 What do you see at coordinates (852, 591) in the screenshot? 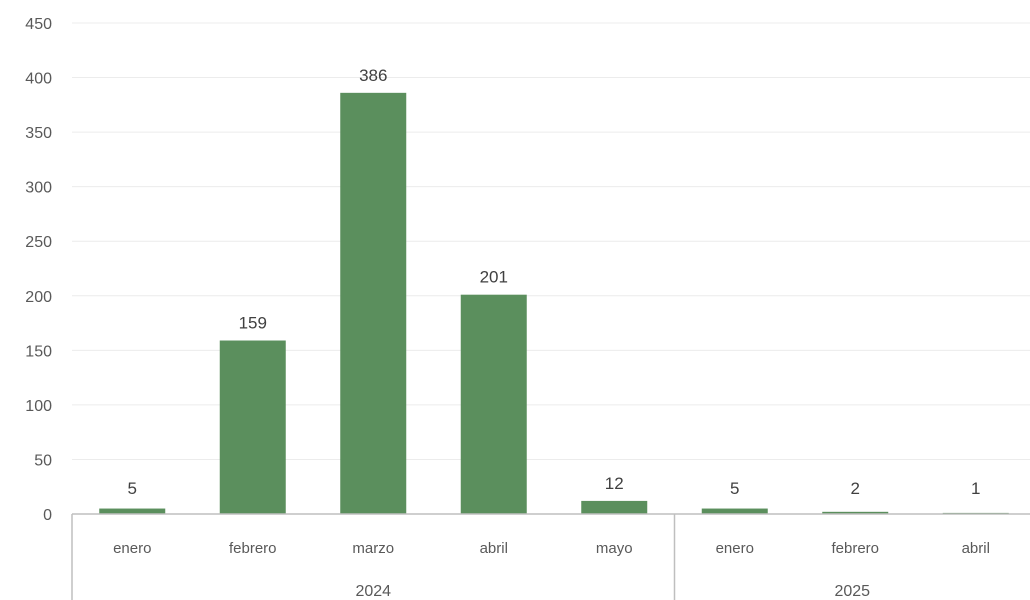
I see `x-group-label: 2025` at bounding box center [852, 591].